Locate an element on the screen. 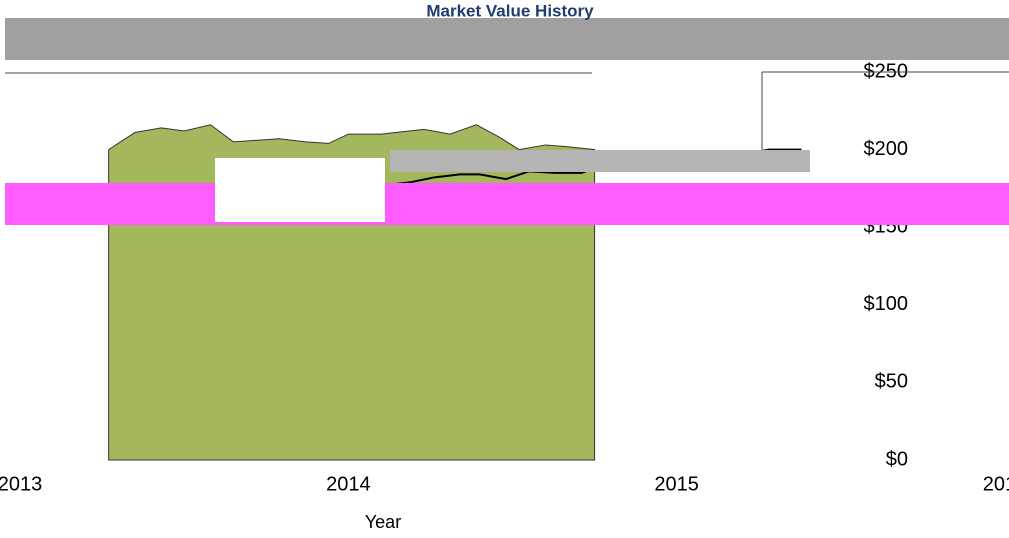  y-tick-label: $100 is located at coordinates (886, 304).